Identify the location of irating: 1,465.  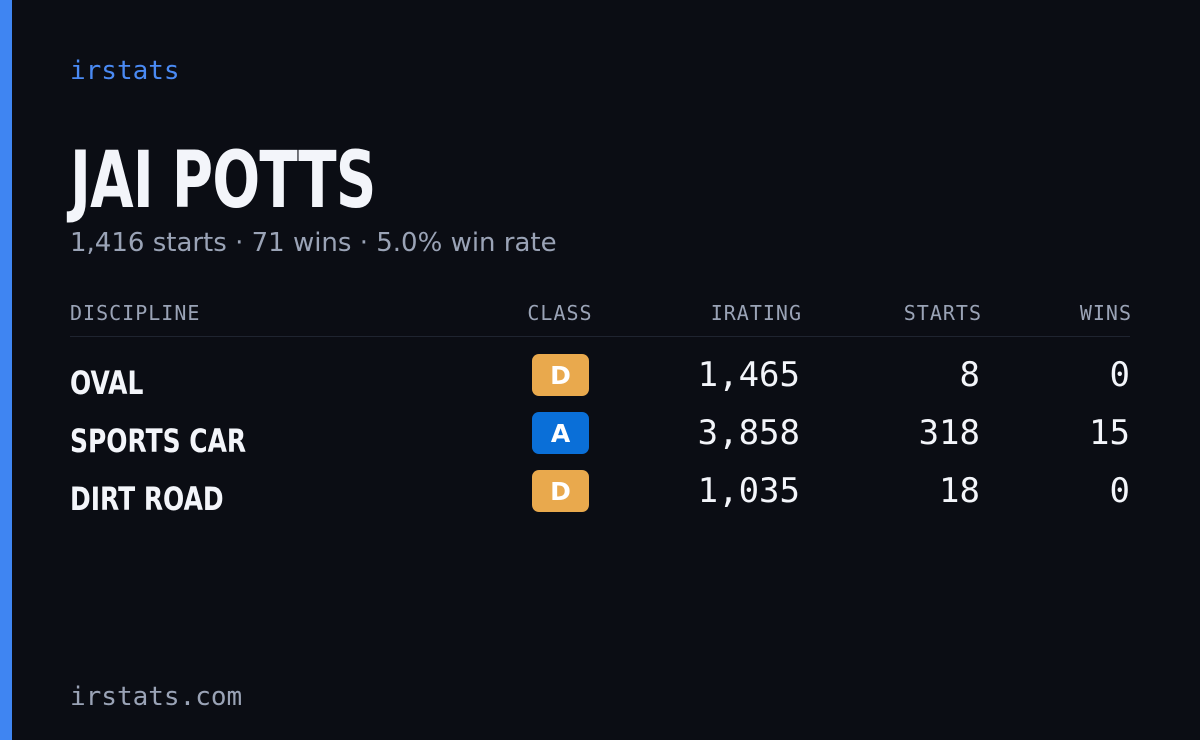
(748, 375).